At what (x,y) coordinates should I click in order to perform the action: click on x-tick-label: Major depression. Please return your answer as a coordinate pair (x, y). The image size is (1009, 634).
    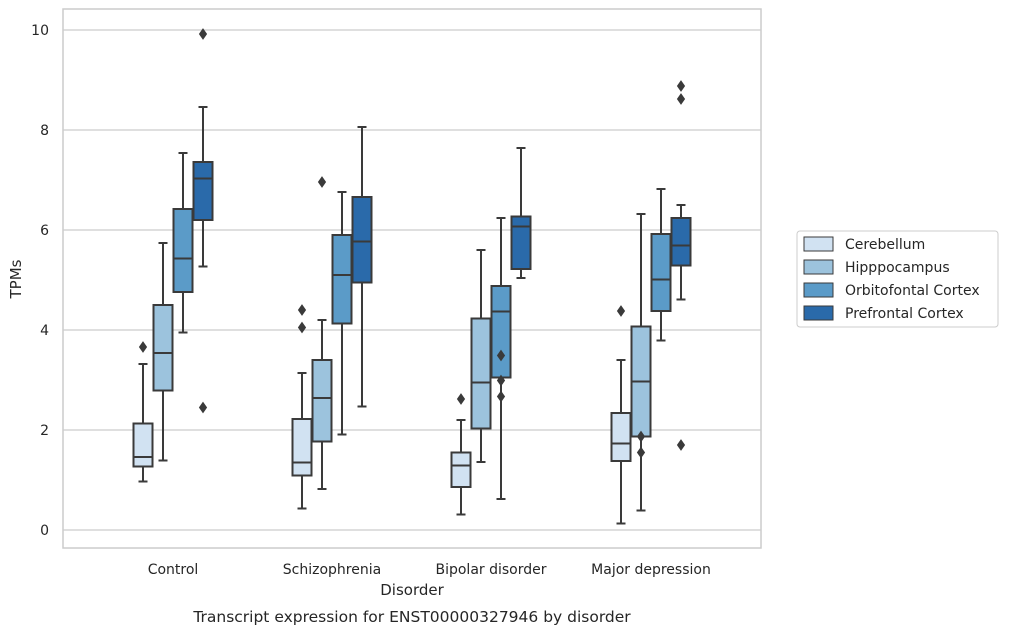
    Looking at the image, I should click on (651, 570).